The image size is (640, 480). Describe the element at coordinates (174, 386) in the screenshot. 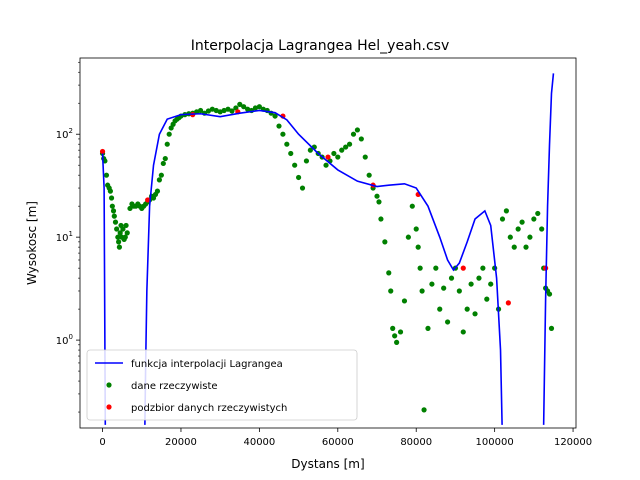

I see `legend-label: dane rzeczywiste` at that location.